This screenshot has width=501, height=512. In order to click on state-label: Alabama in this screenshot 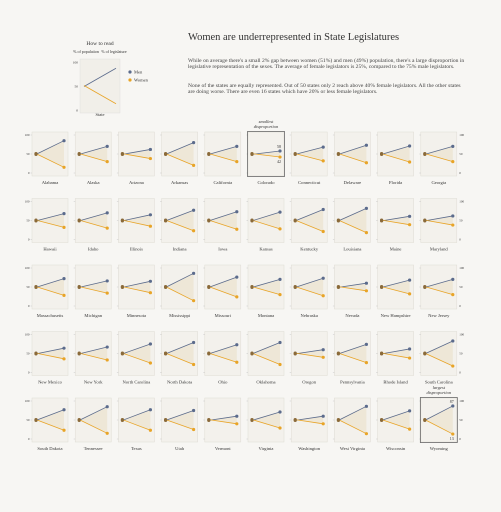, I will do `click(50, 182)`.